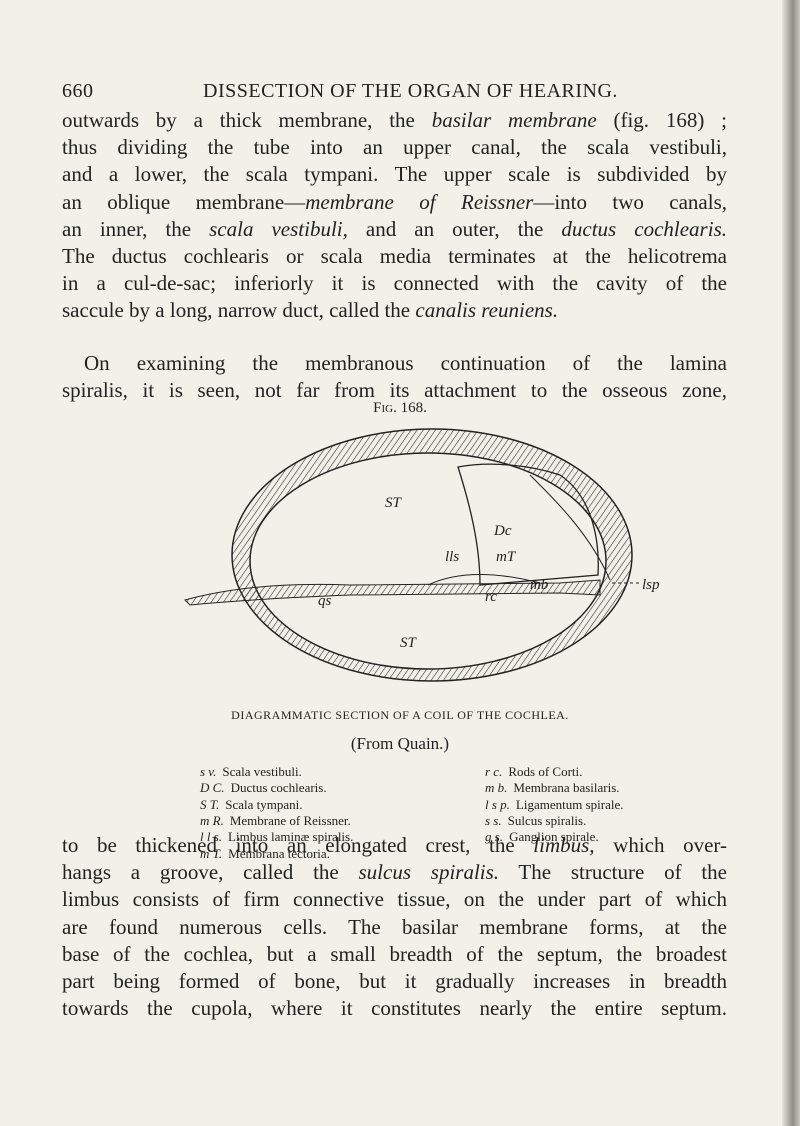  I want to click on text-run: and an outer, the, so click(454, 228).